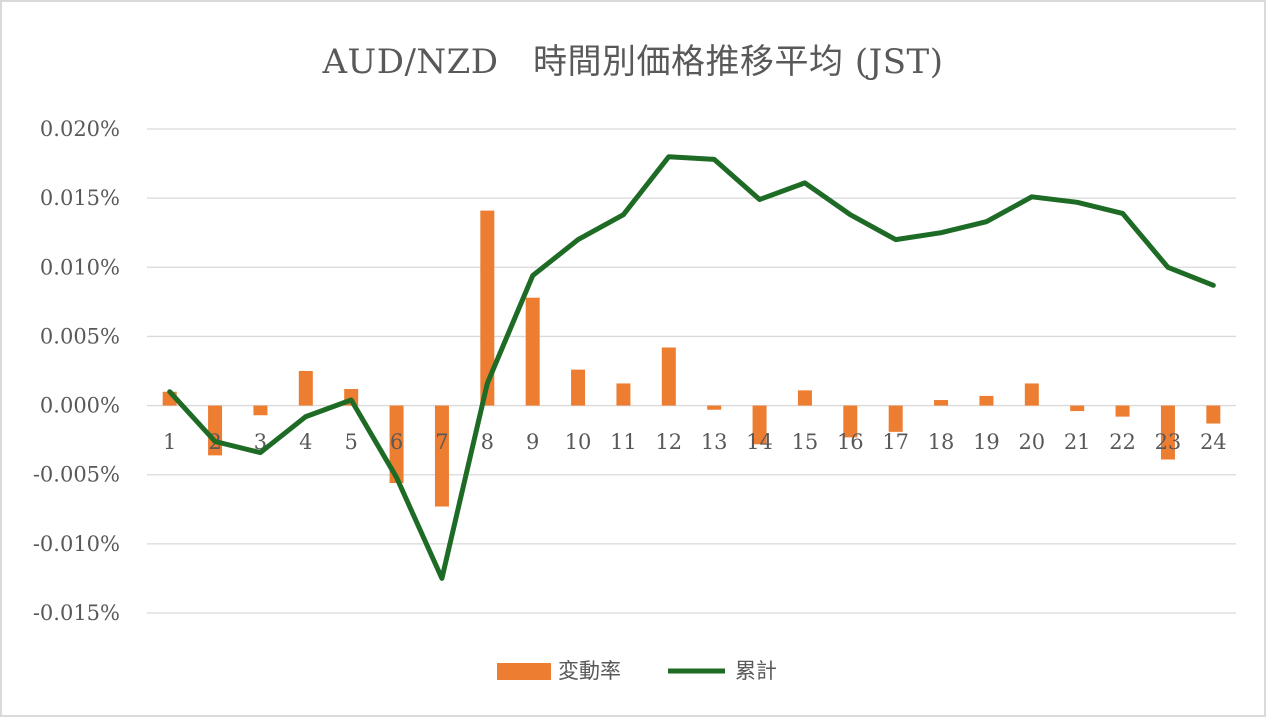 The image size is (1266, 717). I want to click on x-tick-label: 20, so click(1031, 442).